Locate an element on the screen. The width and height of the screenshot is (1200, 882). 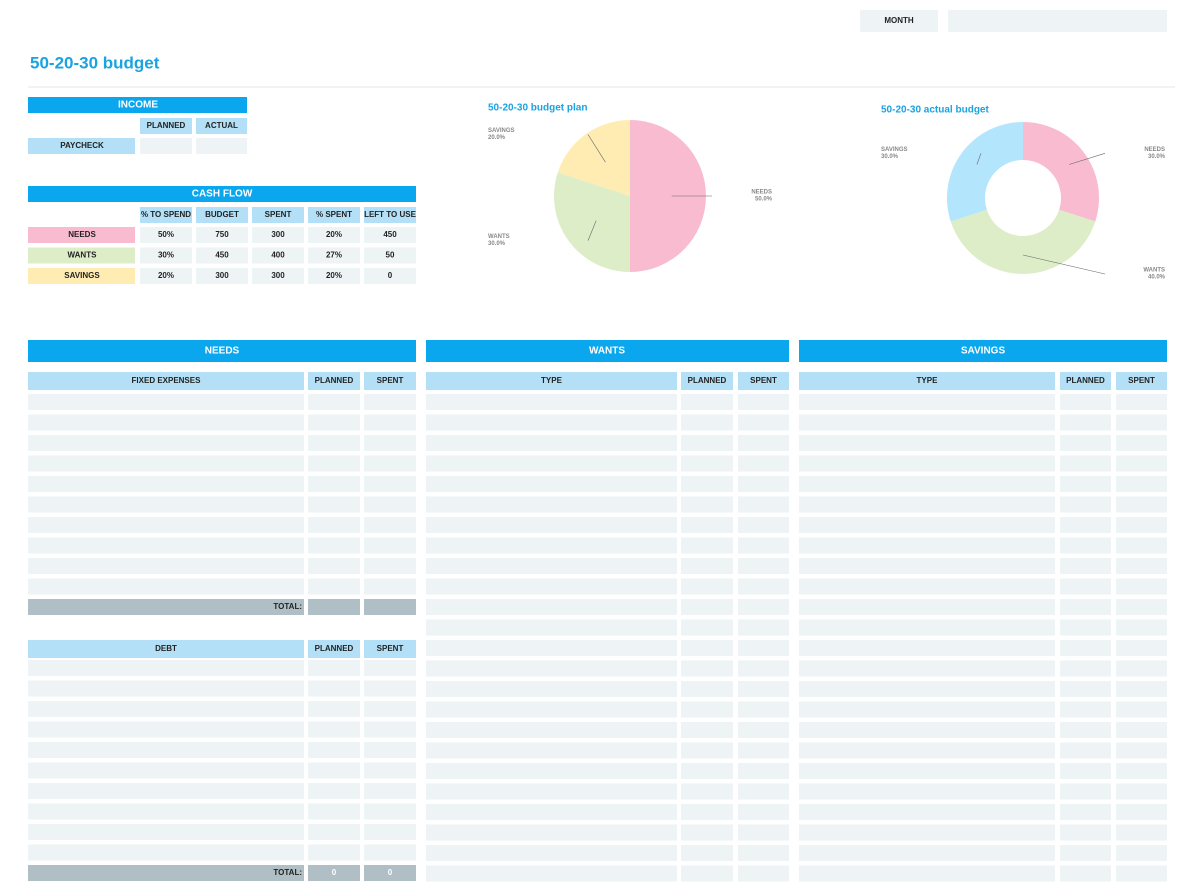
month-input is located at coordinates (1057, 21).